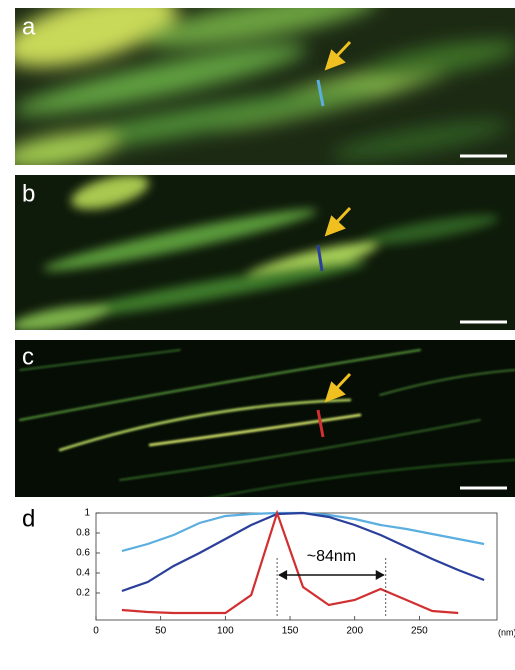 This screenshot has height=670, width=515. What do you see at coordinates (506, 632) in the screenshot?
I see `x-unit: (nm)` at bounding box center [506, 632].